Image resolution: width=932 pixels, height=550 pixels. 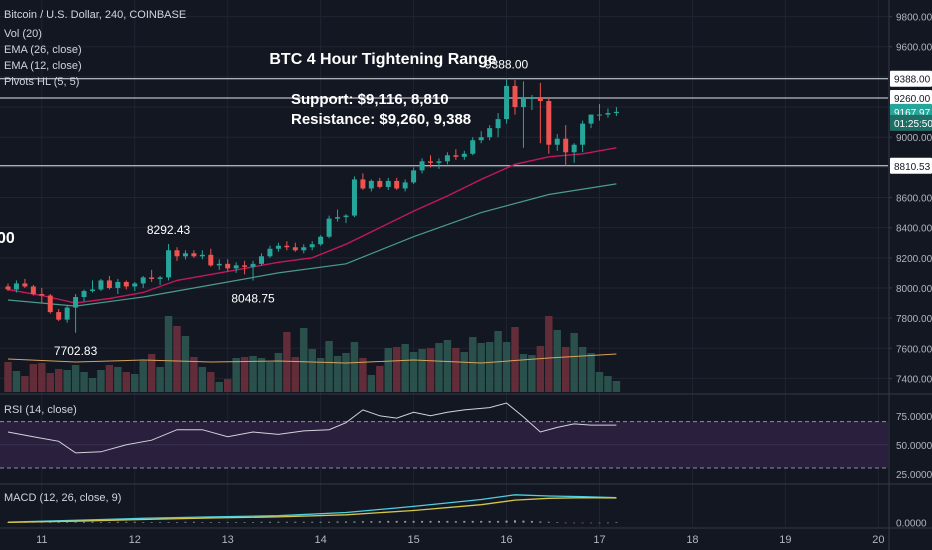 What do you see at coordinates (381, 119) in the screenshot?
I see `annotation-text: Resistance: $9,260, 9,388` at bounding box center [381, 119].